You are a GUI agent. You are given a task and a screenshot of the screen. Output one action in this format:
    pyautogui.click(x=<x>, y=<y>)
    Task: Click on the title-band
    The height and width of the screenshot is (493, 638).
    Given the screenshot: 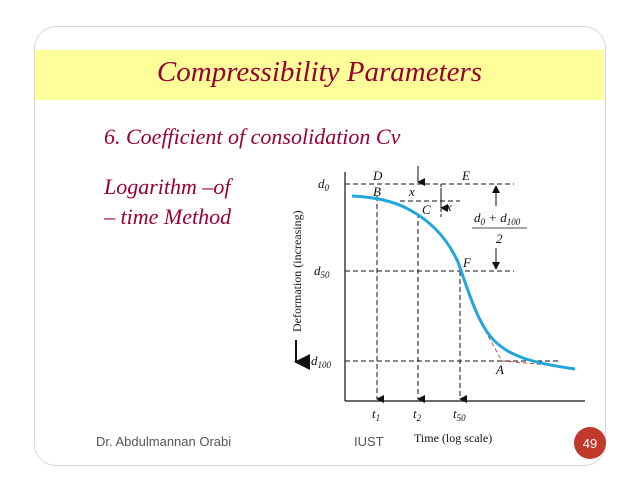 What is the action you would take?
    pyautogui.click(x=319, y=75)
    